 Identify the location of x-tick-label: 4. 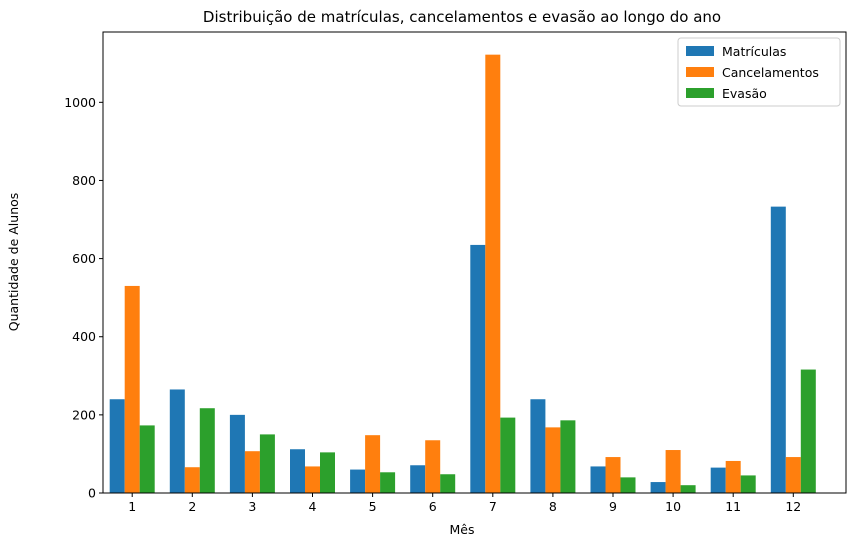
(313, 506).